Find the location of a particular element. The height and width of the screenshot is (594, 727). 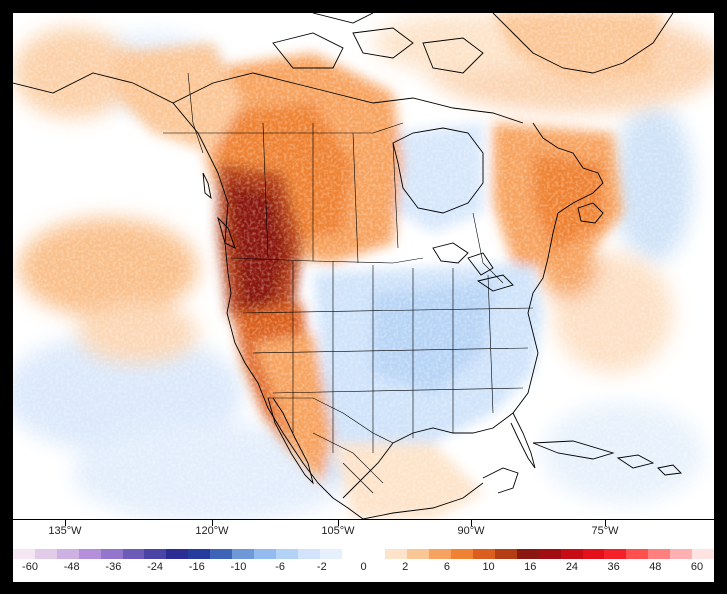

longitude-label: 90°W is located at coordinates (471, 531).